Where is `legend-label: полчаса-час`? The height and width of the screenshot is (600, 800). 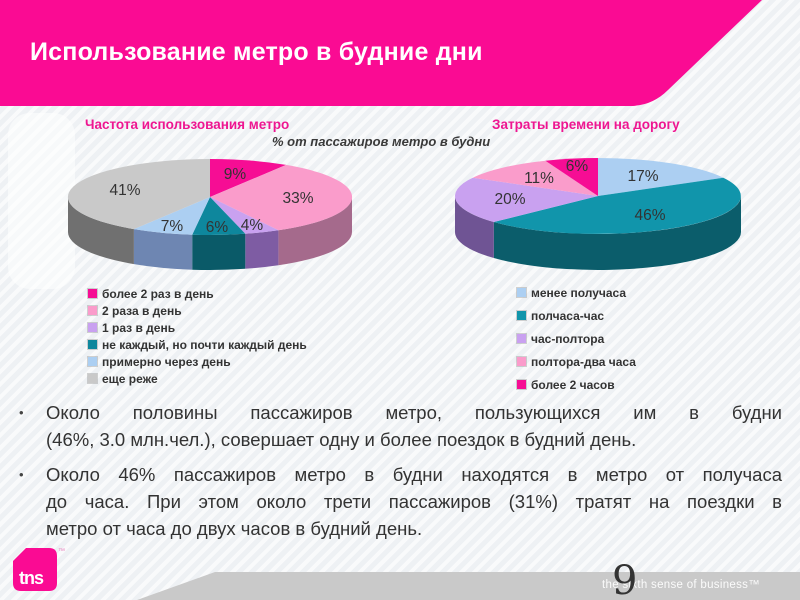 legend-label: полчаса-час is located at coordinates (568, 315).